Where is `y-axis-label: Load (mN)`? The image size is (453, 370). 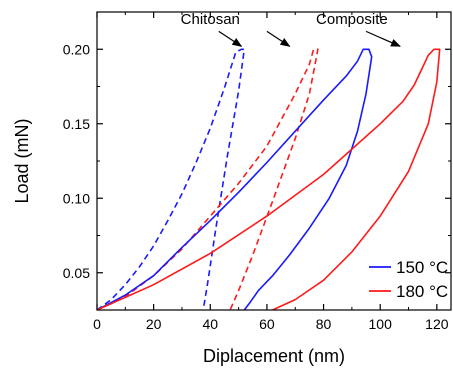
y-axis-label: Load (mN) is located at coordinates (22, 160).